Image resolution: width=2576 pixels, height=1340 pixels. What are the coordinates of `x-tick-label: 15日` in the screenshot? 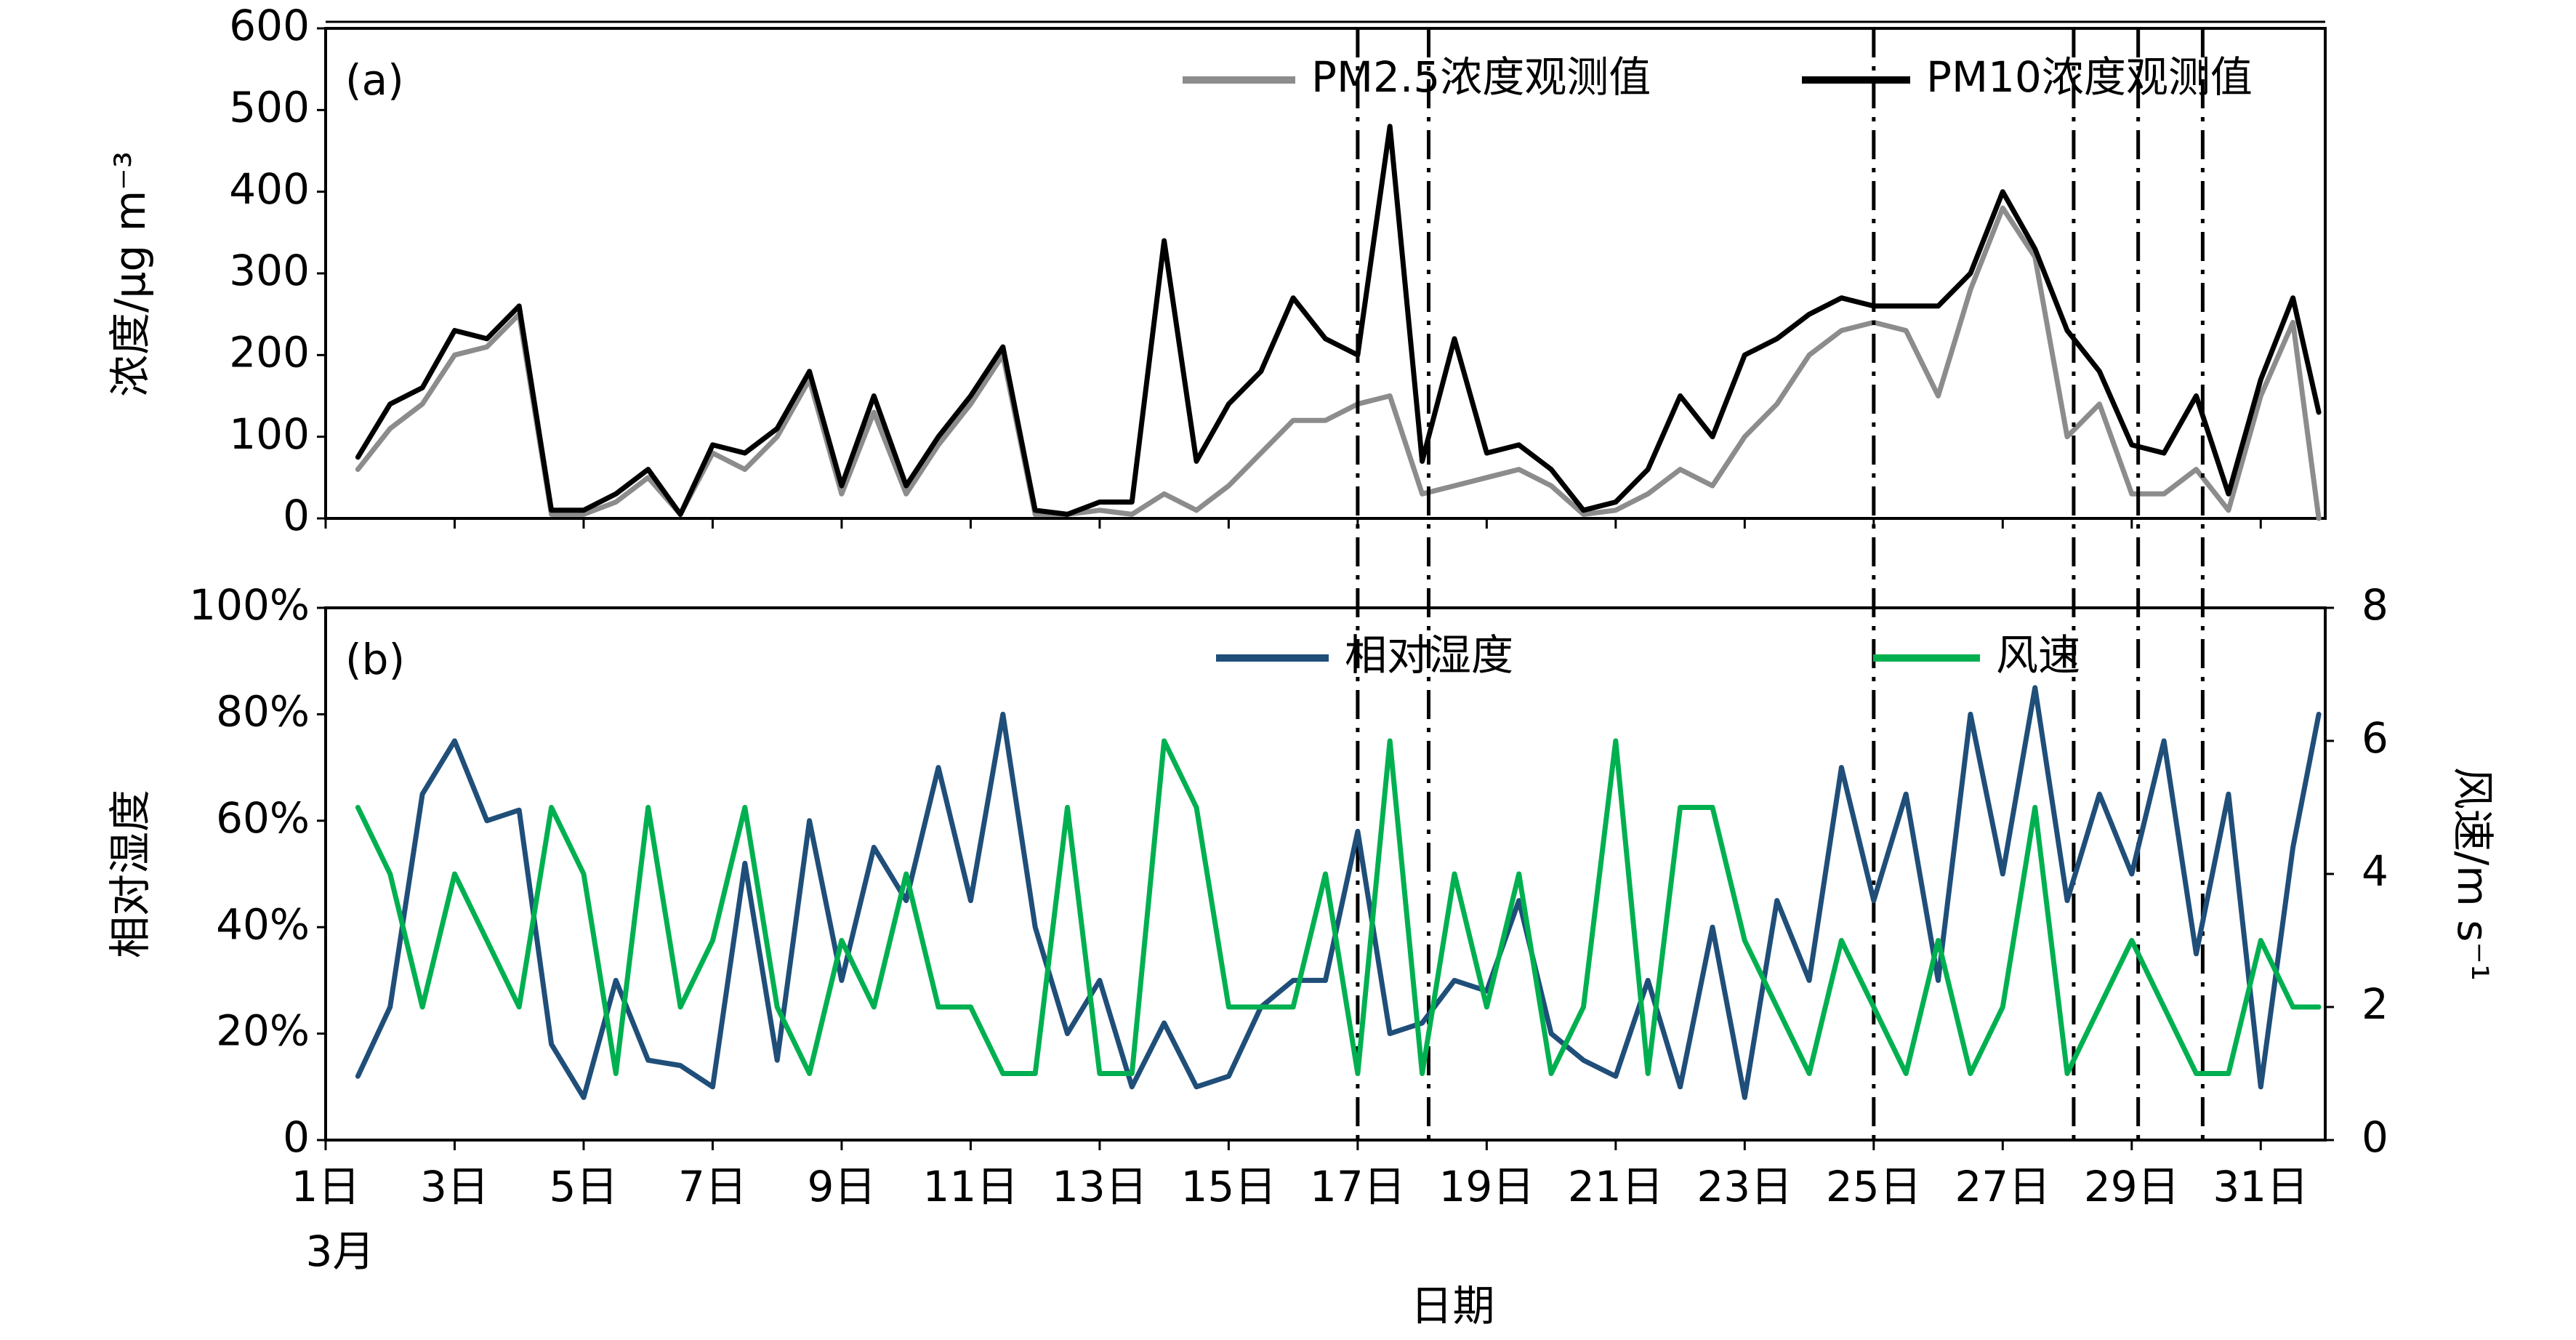 It's located at (1228, 1186).